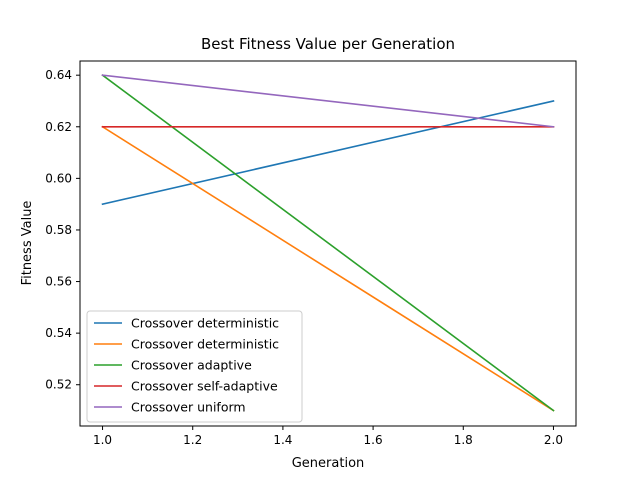  What do you see at coordinates (553, 440) in the screenshot?
I see `x-tick-label: 2.0` at bounding box center [553, 440].